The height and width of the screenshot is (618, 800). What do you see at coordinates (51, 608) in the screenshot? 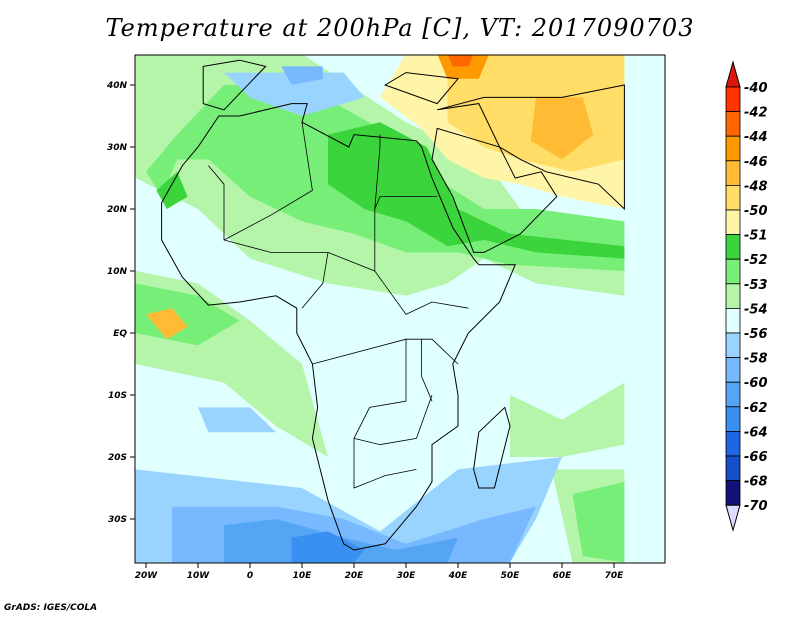
I see `footer-credit: GrADS: IGES/COLA` at bounding box center [51, 608].